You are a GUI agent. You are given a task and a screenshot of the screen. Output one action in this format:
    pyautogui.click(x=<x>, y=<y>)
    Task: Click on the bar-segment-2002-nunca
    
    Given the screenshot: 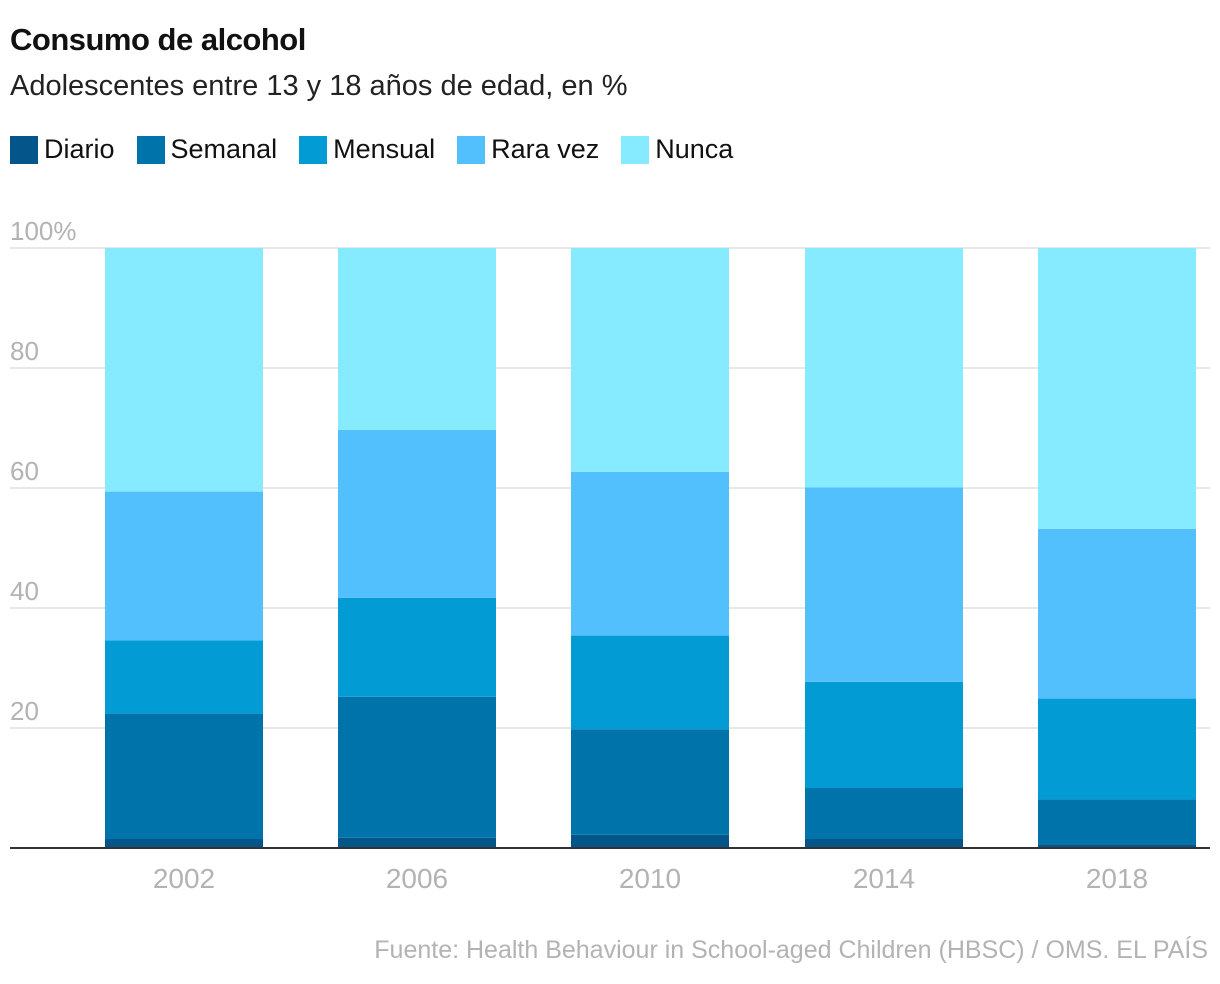 What is the action you would take?
    pyautogui.click(x=184, y=370)
    